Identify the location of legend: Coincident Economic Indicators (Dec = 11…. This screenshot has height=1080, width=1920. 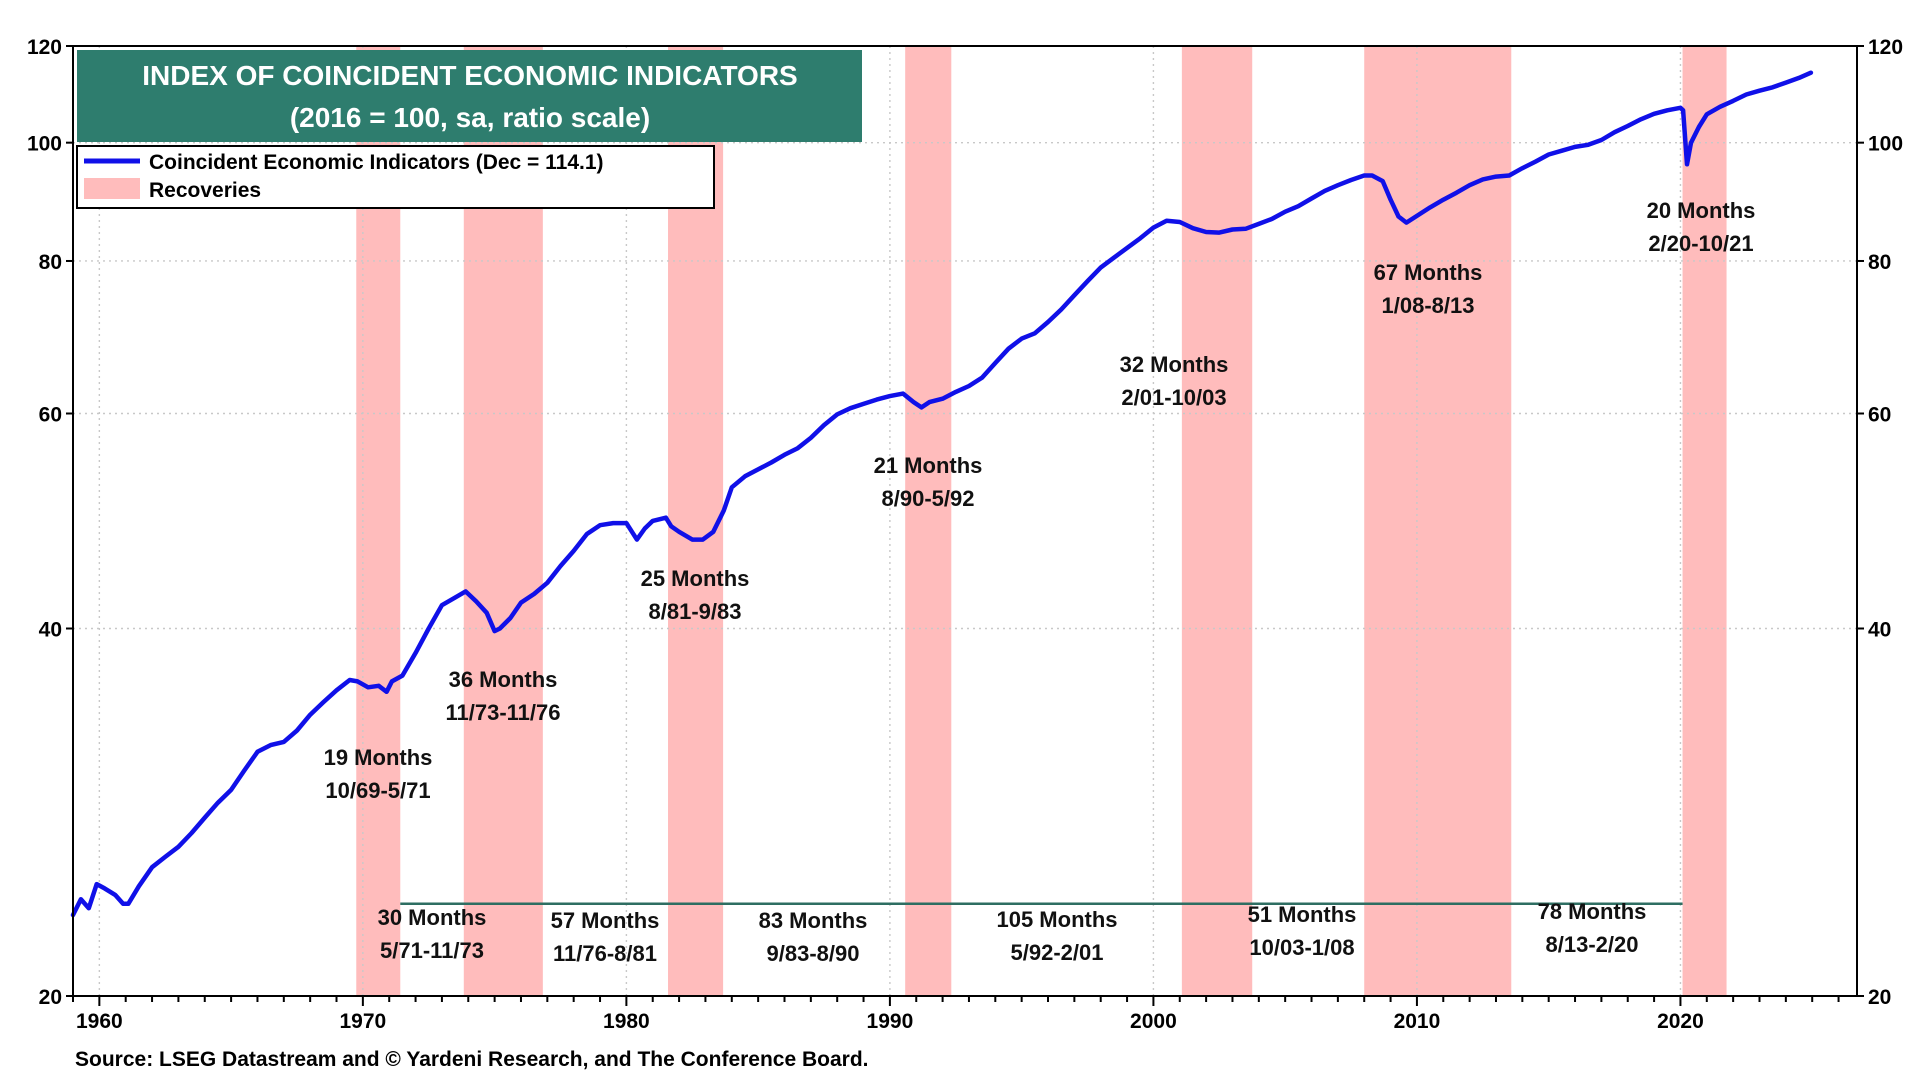
(395, 177).